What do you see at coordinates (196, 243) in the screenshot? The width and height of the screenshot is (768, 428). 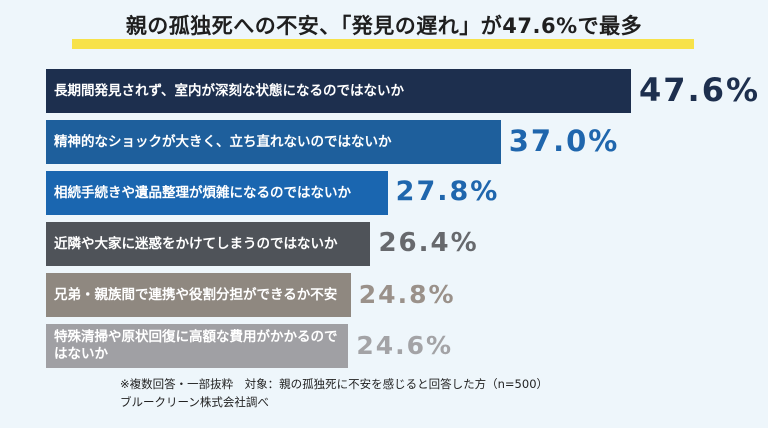 I see `bar-label-4: 近隣や大家に迷惑をかけてしまうのではないか` at bounding box center [196, 243].